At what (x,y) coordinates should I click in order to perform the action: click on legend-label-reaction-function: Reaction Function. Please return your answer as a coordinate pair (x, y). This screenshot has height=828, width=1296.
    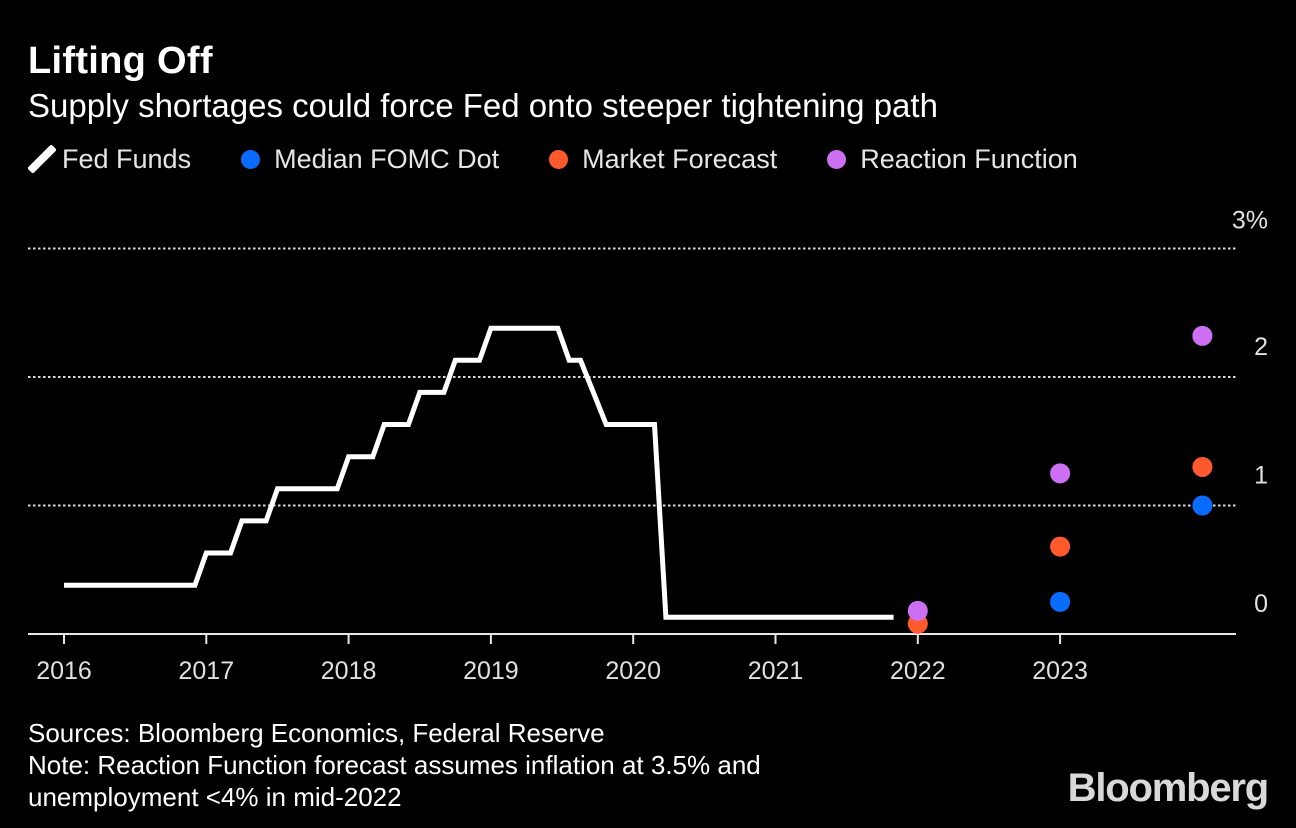
    Looking at the image, I should click on (969, 158).